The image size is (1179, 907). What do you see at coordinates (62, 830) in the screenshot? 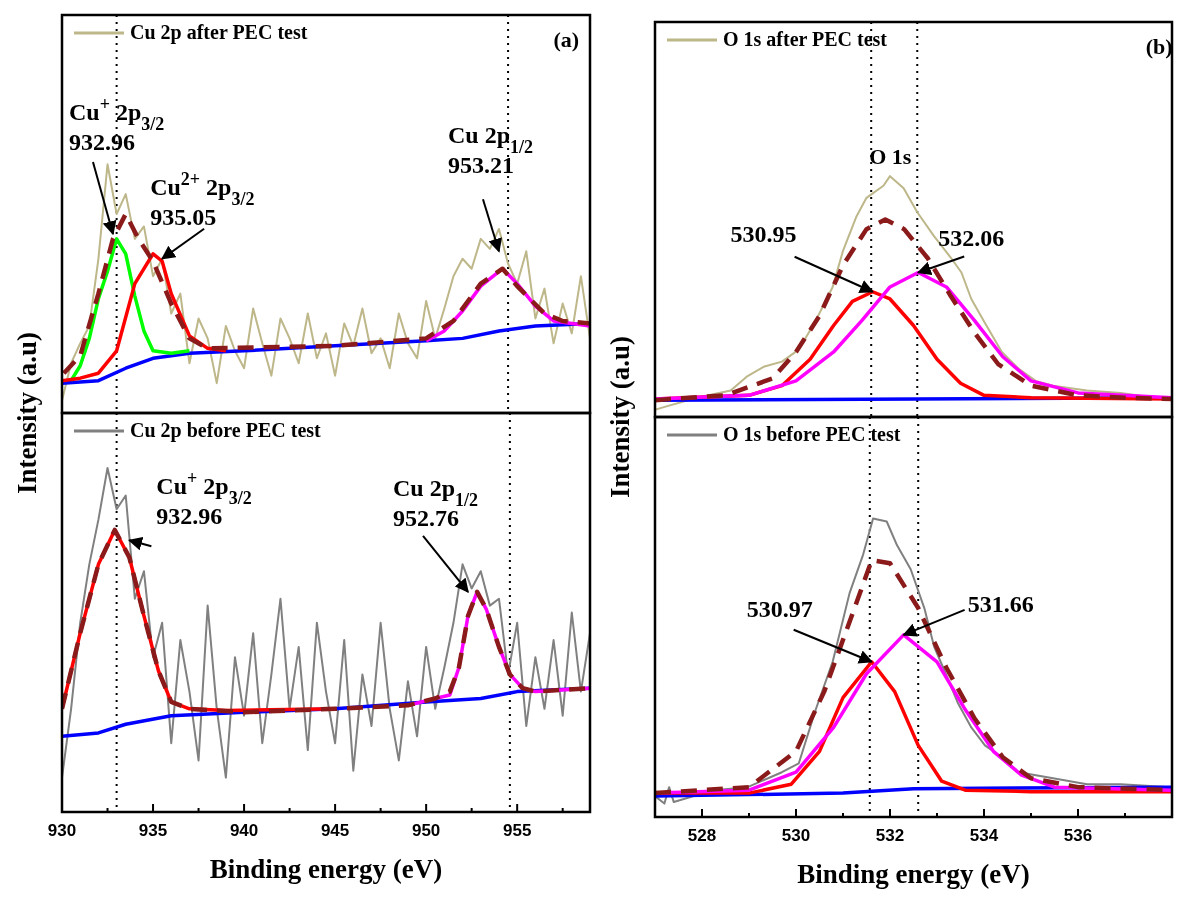
I see `x-tick-label: 930` at bounding box center [62, 830].